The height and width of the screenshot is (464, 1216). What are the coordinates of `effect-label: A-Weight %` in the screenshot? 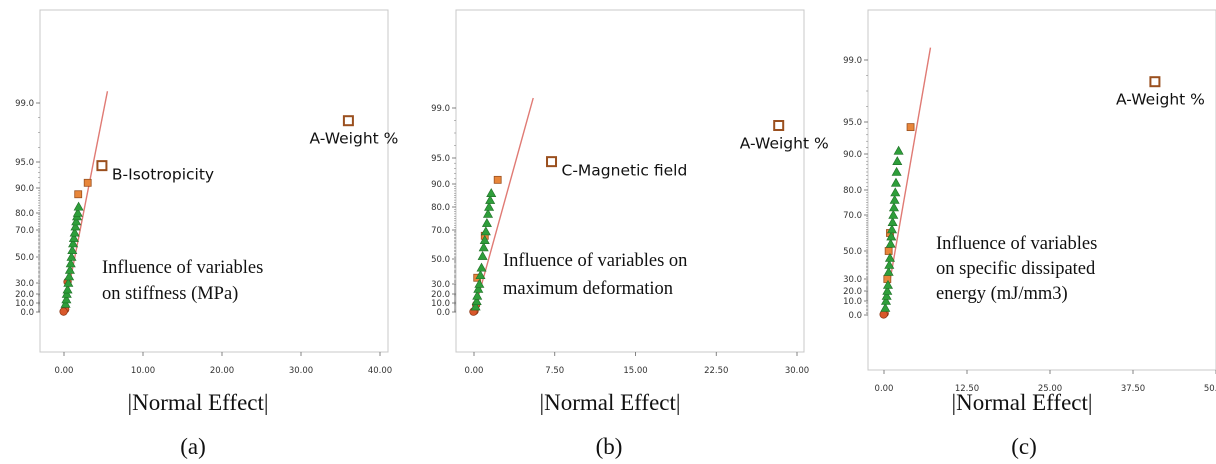 It's located at (354, 139).